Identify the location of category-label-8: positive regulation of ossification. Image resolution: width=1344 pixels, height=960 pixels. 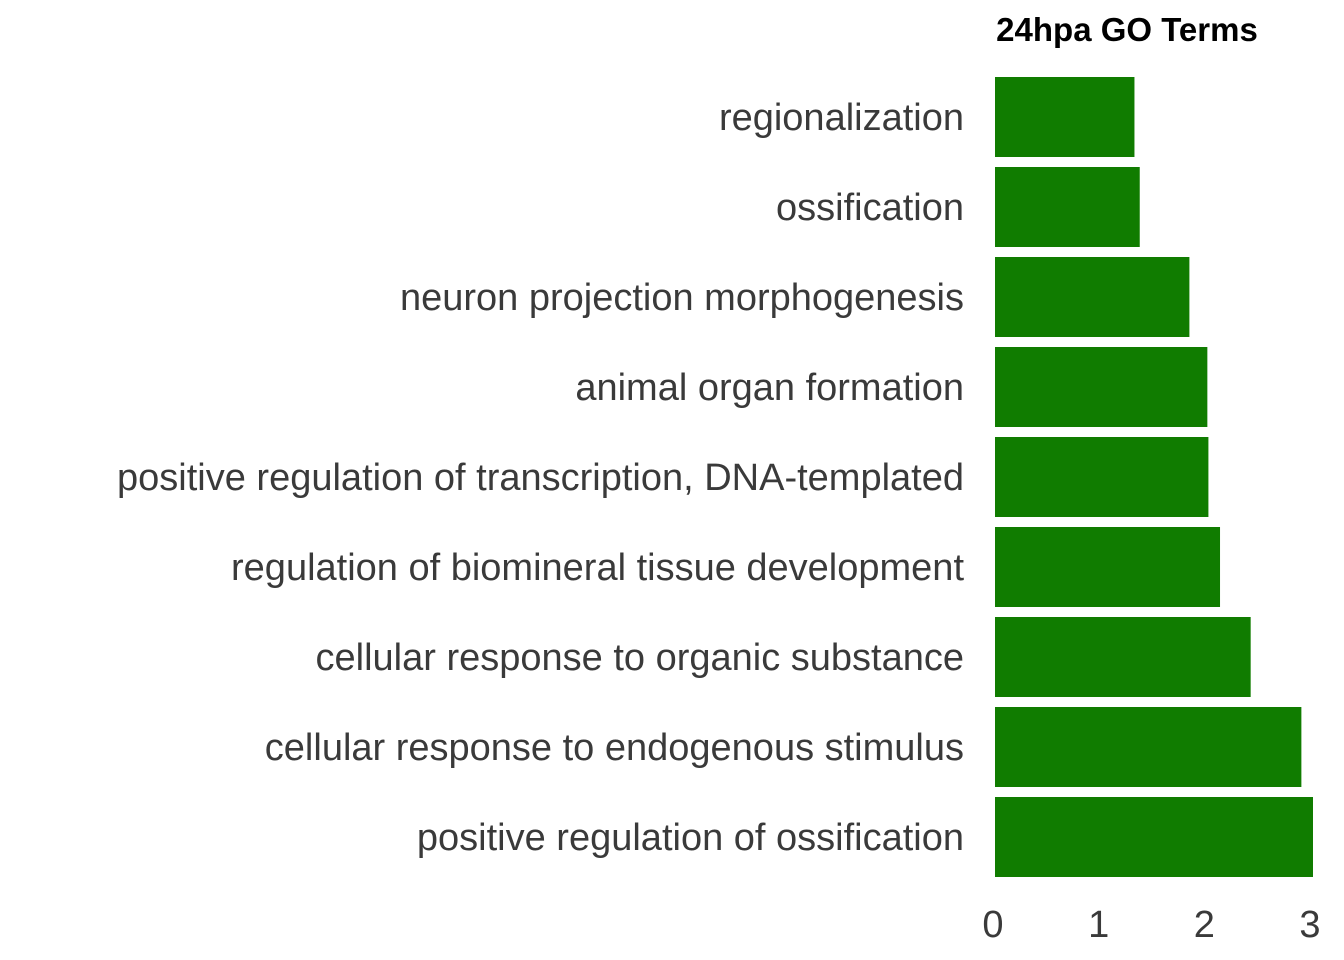
(690, 838).